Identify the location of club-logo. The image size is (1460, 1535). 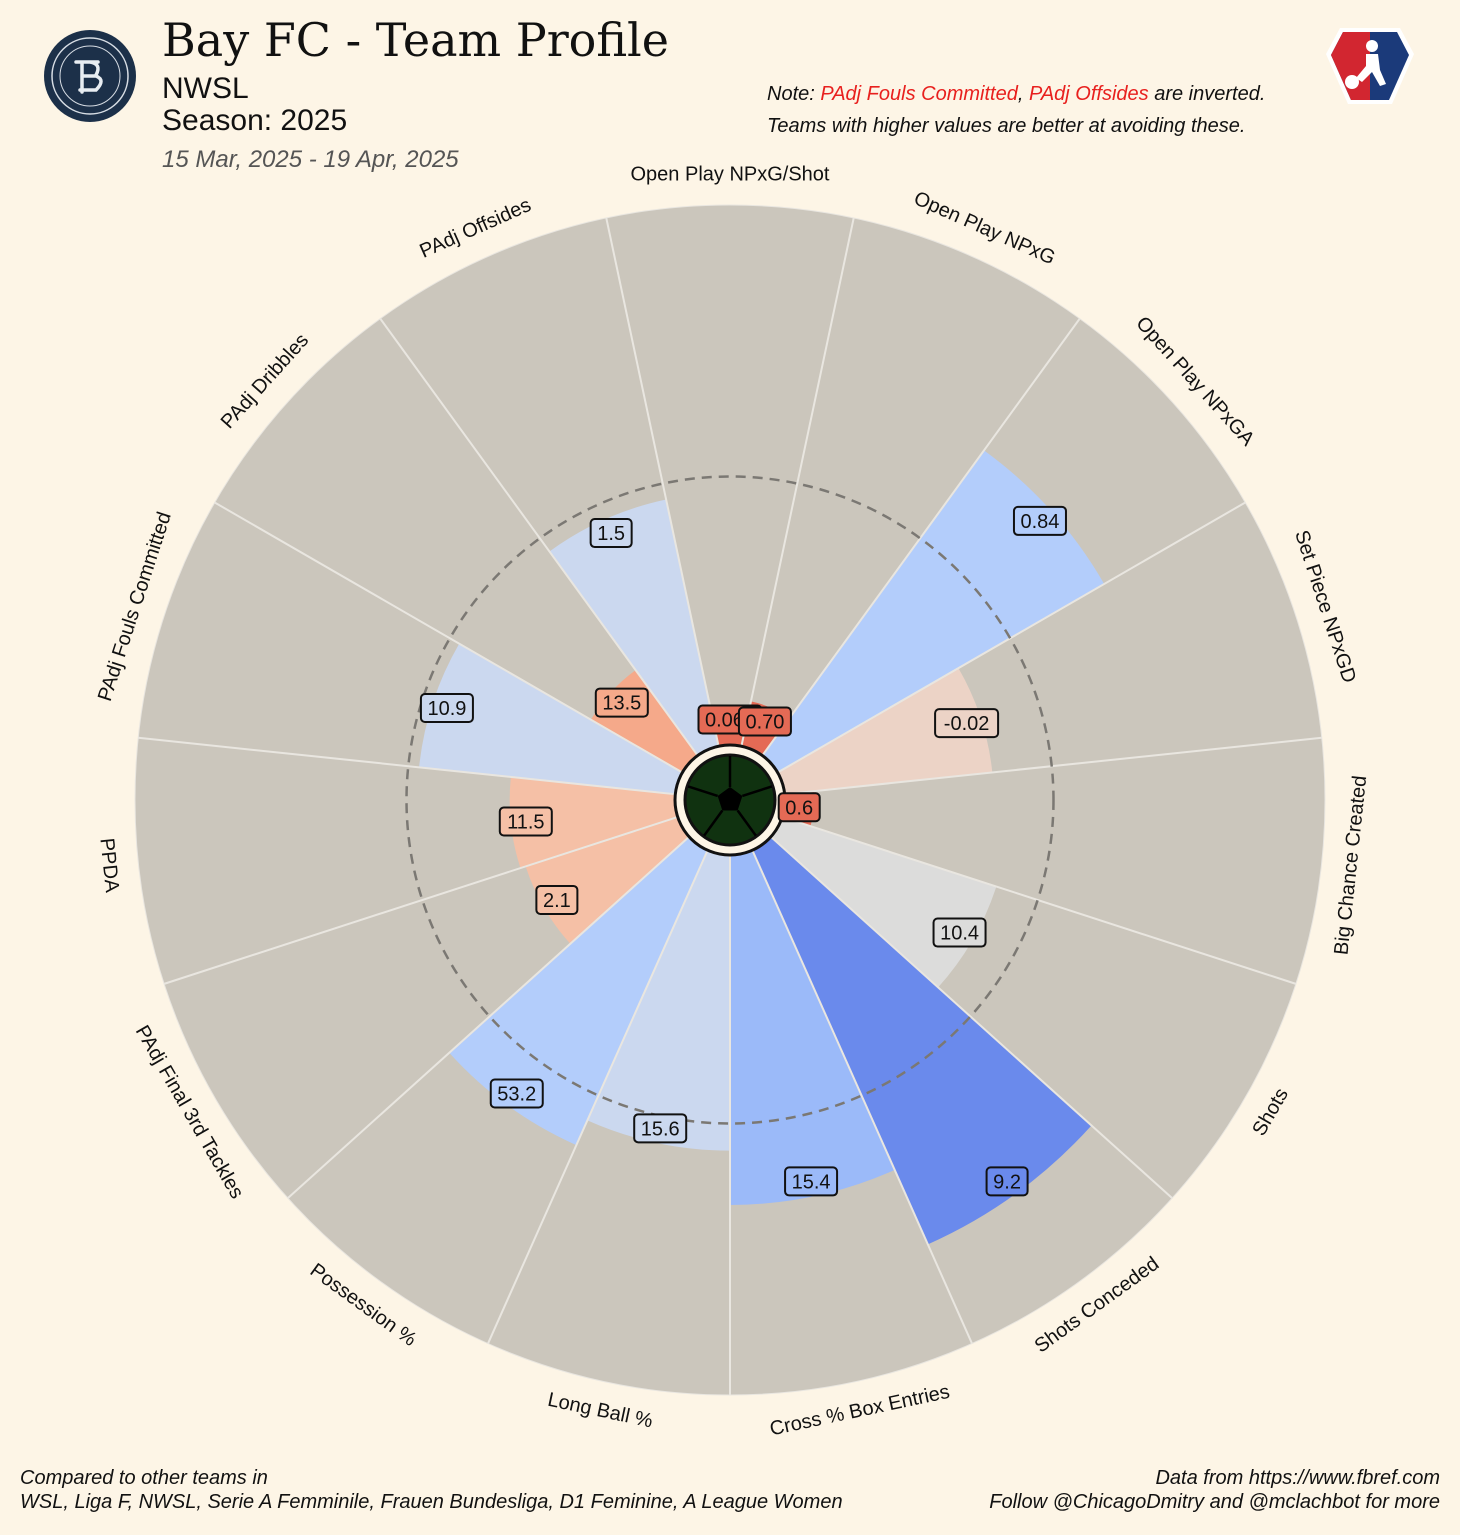
(90, 76).